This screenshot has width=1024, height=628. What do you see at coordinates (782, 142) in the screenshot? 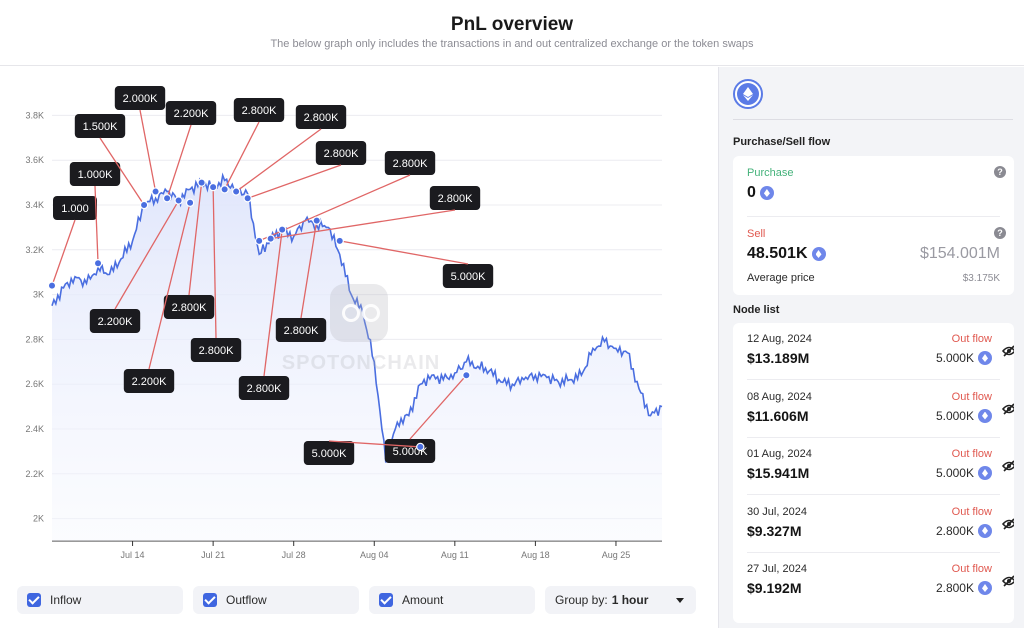
I see `flow-section-title: Purchase/Sell flow` at bounding box center [782, 142].